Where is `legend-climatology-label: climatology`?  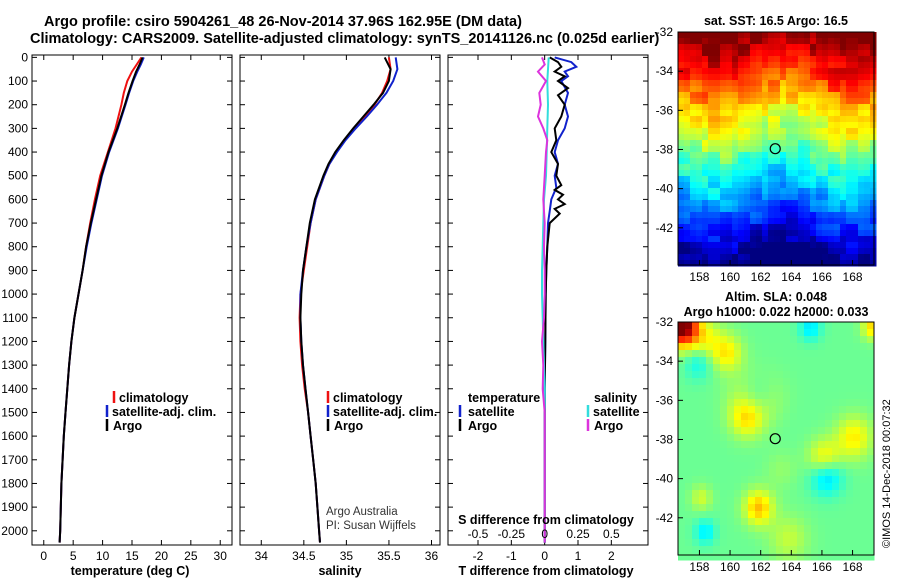 legend-climatology-label: climatology is located at coordinates (368, 398).